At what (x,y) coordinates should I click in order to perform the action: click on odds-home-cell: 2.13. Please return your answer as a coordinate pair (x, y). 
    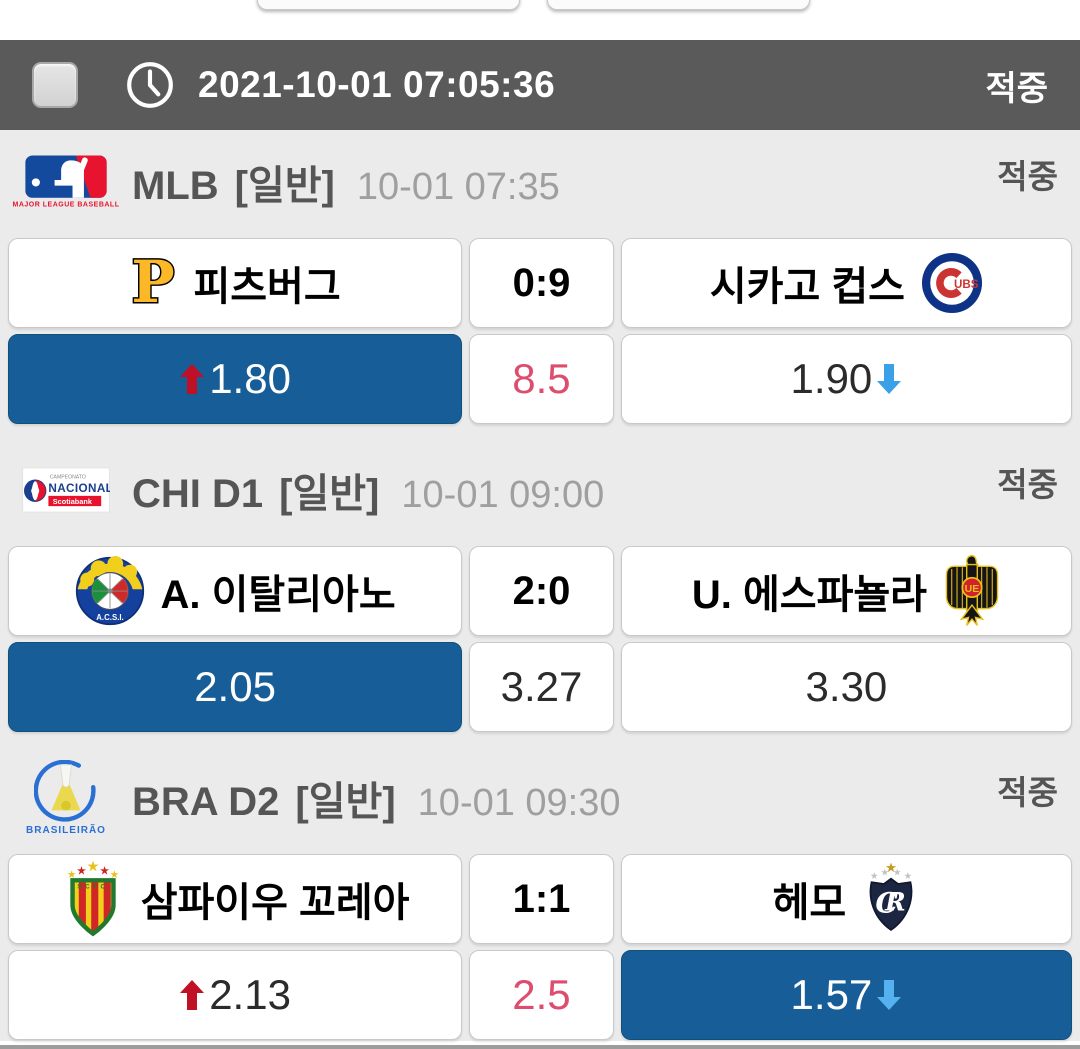
    Looking at the image, I should click on (235, 995).